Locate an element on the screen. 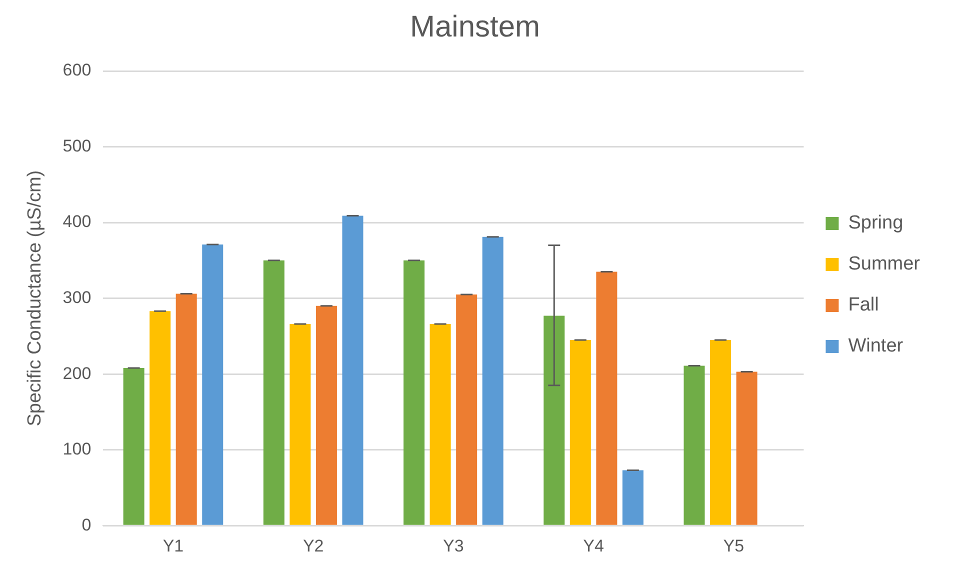 Image resolution: width=960 pixels, height=580 pixels. y-tick-label: 400 is located at coordinates (77, 222).